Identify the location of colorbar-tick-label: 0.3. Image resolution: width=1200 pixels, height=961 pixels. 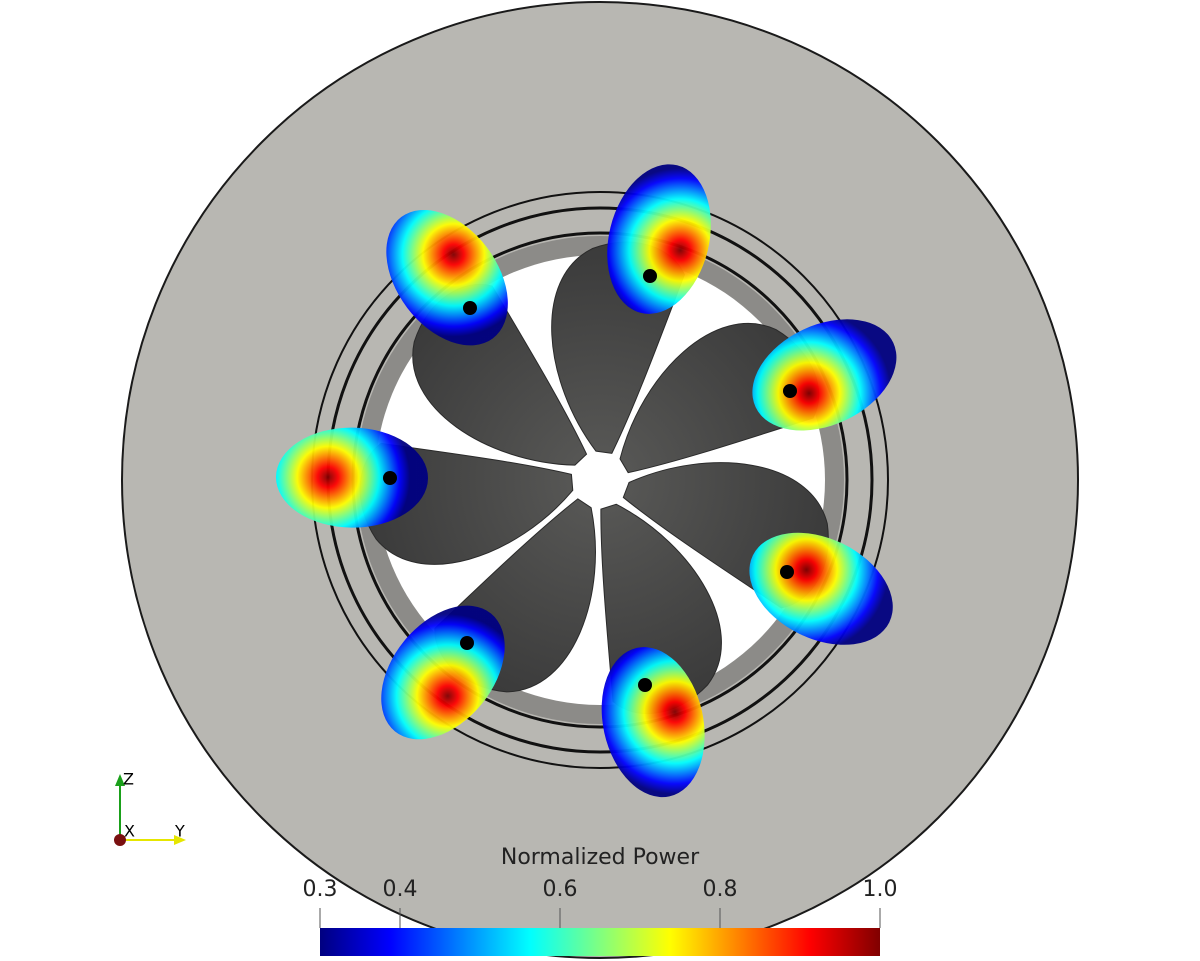
(320, 889).